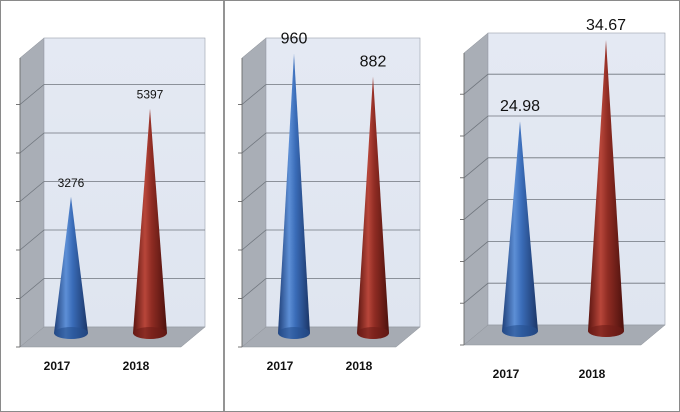  Describe the element at coordinates (520, 106) in the screenshot. I see `data-label: 24.98` at that location.